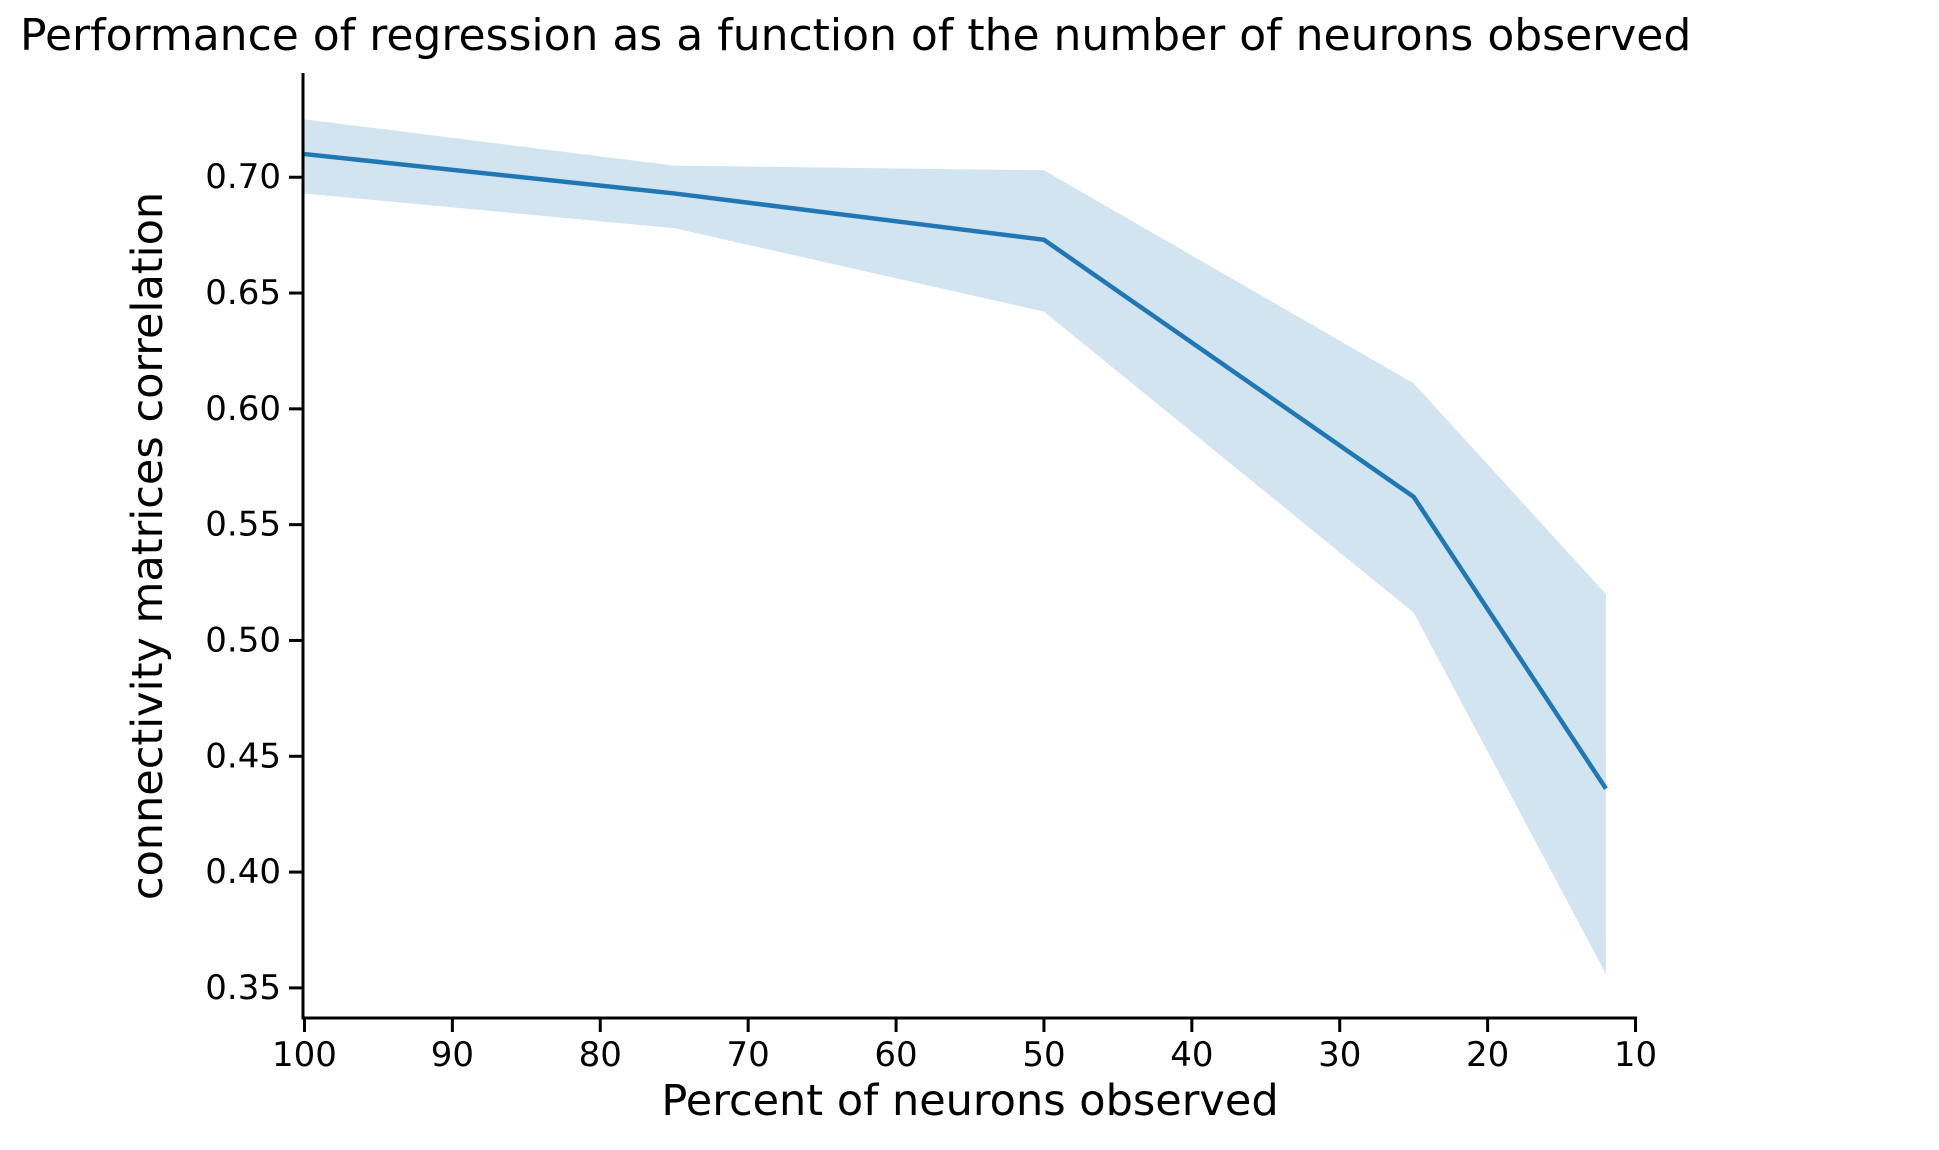 Image resolution: width=1939 pixels, height=1150 pixels. What do you see at coordinates (243, 988) in the screenshot?
I see `y-tick-label: 0.35` at bounding box center [243, 988].